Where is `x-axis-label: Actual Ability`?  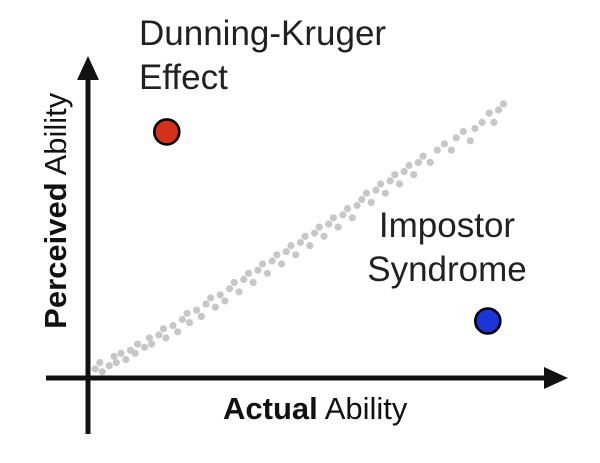
x-axis-label: Actual Ability is located at coordinates (298, 409).